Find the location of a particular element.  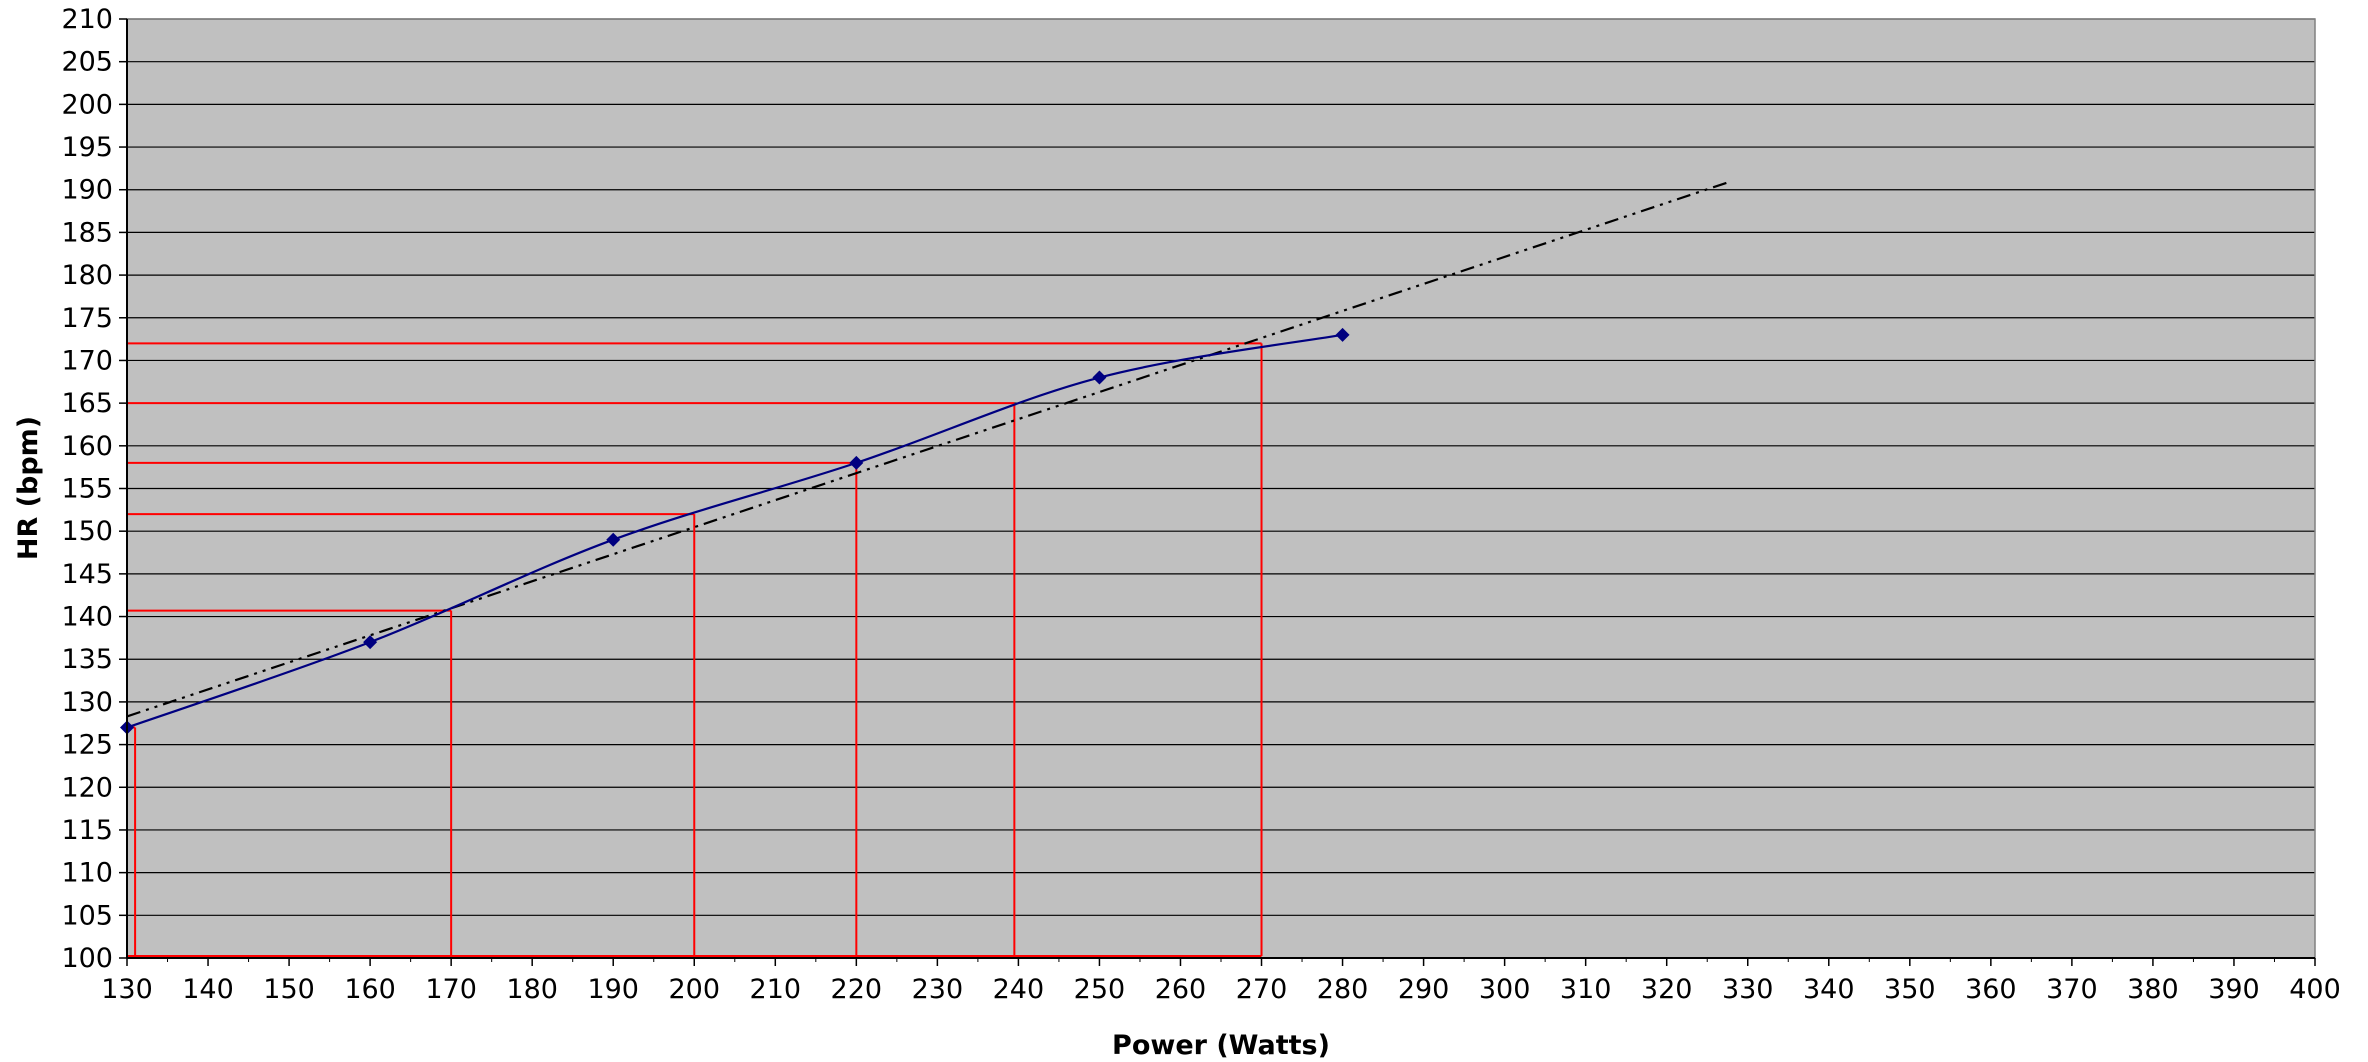

y-tick-label-180: 180 is located at coordinates (87, 275).